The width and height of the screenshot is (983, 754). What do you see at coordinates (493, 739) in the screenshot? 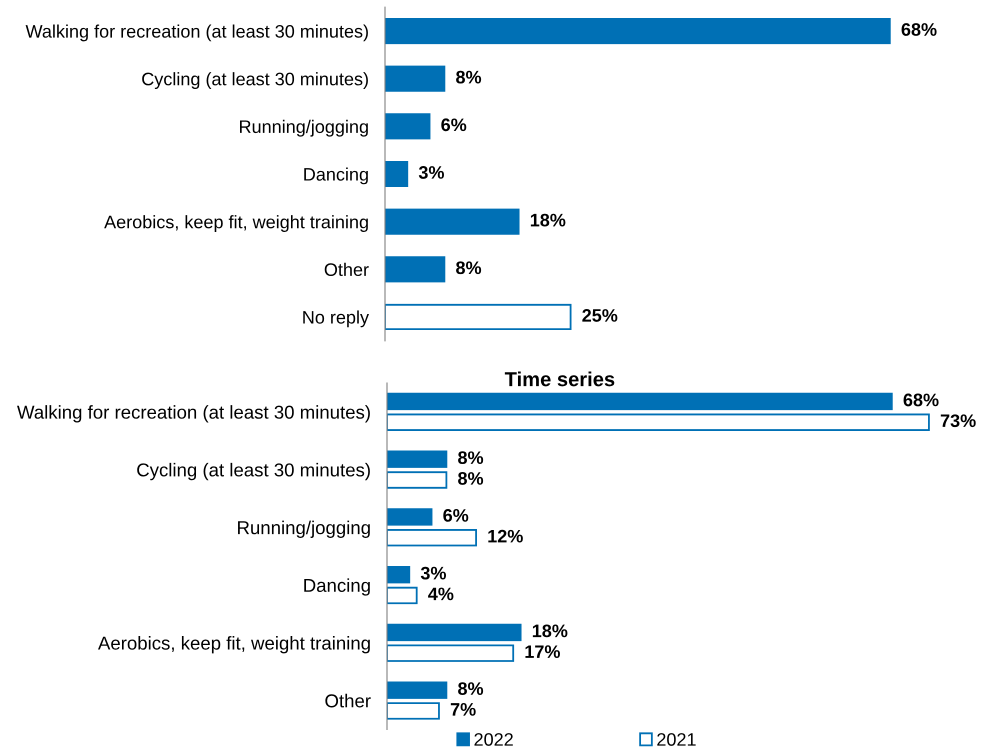
I see `legend-label: 2022` at bounding box center [493, 739].